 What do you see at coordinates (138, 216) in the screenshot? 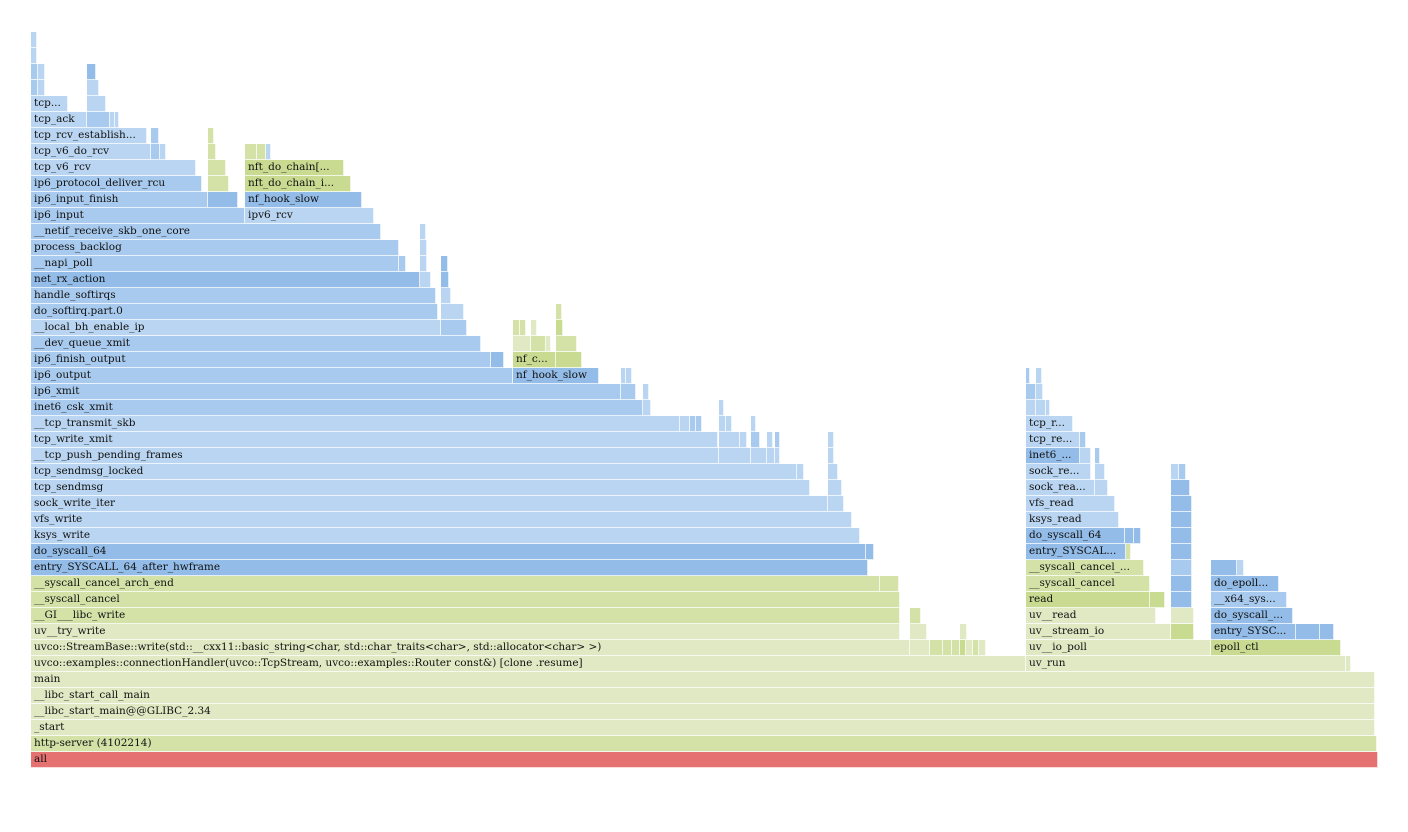
I see `frame-ip6-input: ip6_input` at bounding box center [138, 216].